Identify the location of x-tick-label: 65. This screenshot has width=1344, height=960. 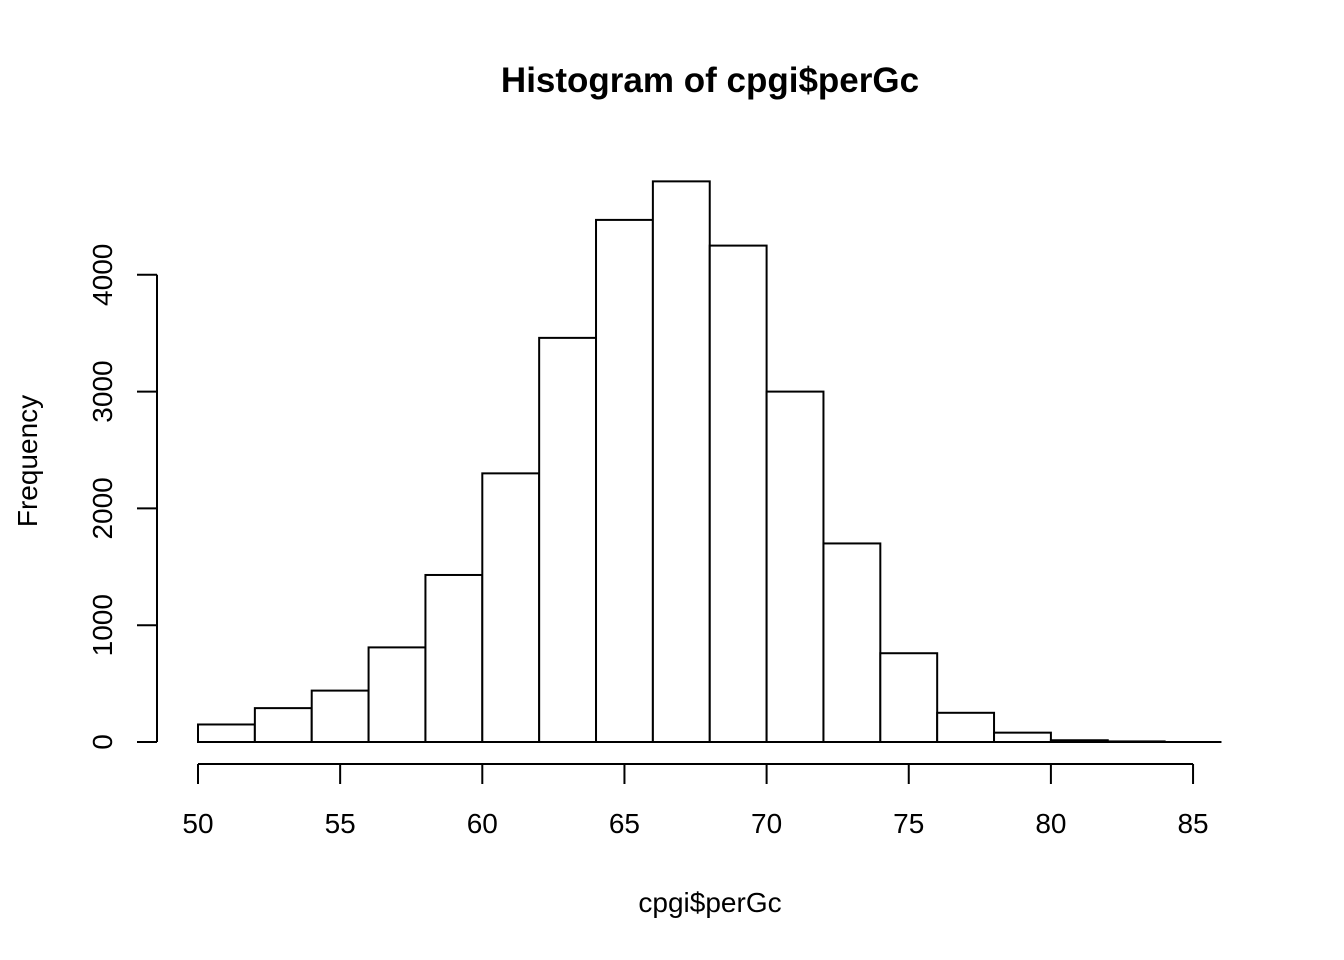
(624, 823).